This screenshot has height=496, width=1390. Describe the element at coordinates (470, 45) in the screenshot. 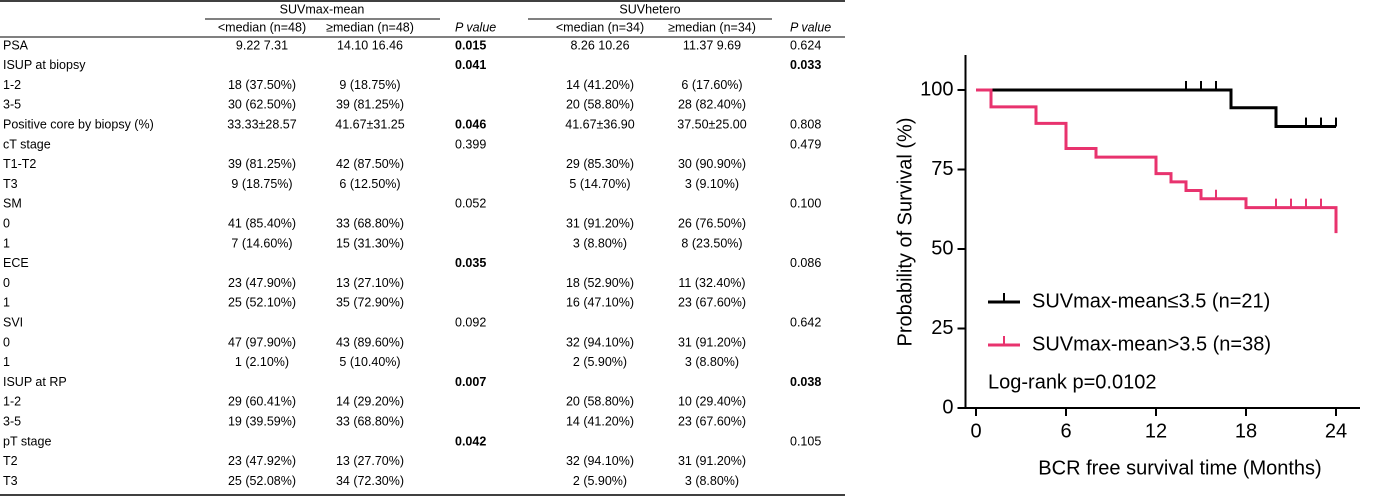

I see `cell: 0.015` at that location.